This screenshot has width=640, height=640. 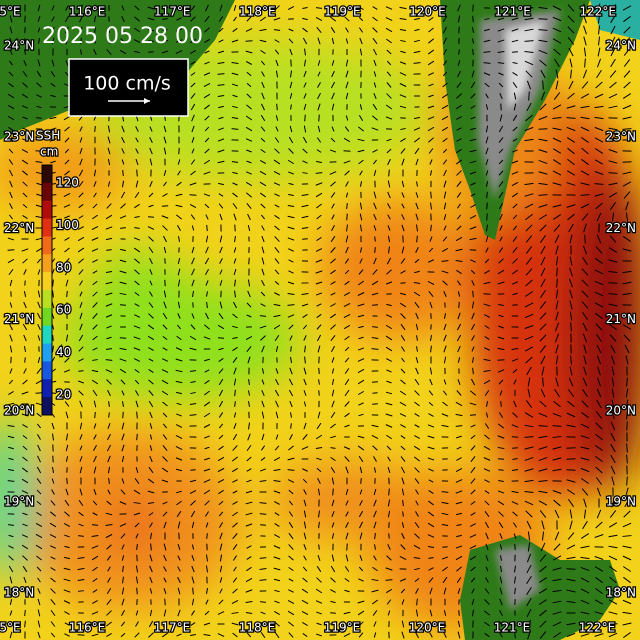 I want to click on lat-label: 20°N, so click(x=19, y=410).